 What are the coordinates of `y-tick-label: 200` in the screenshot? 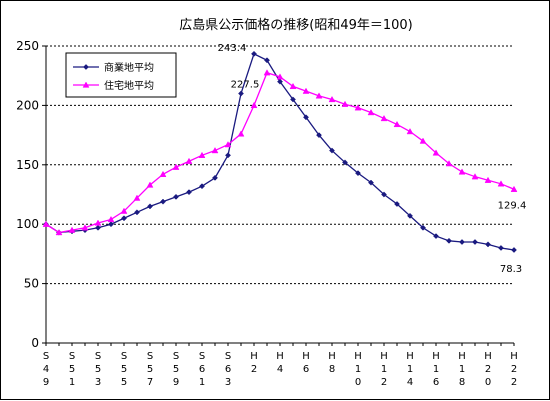 It's located at (27, 105).